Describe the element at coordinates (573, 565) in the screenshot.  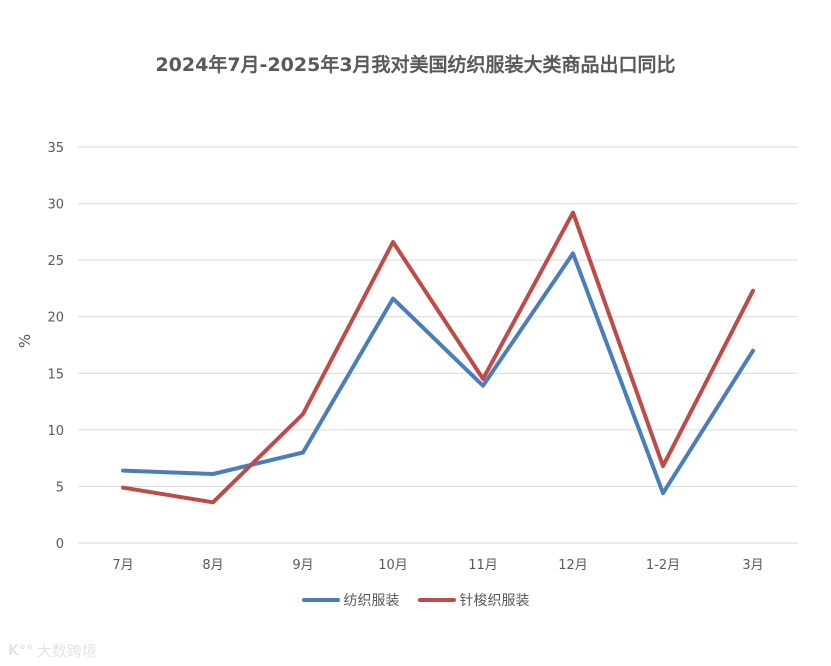
I see `x-tick-label: 12月` at that location.